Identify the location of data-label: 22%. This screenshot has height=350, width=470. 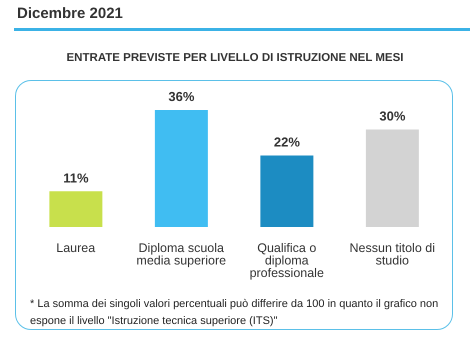
(287, 142).